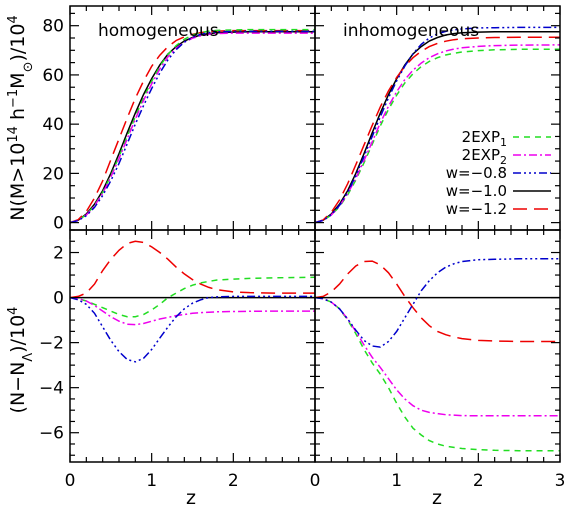  I want to click on legend-item-w12: w=−1.2, so click(498, 209).